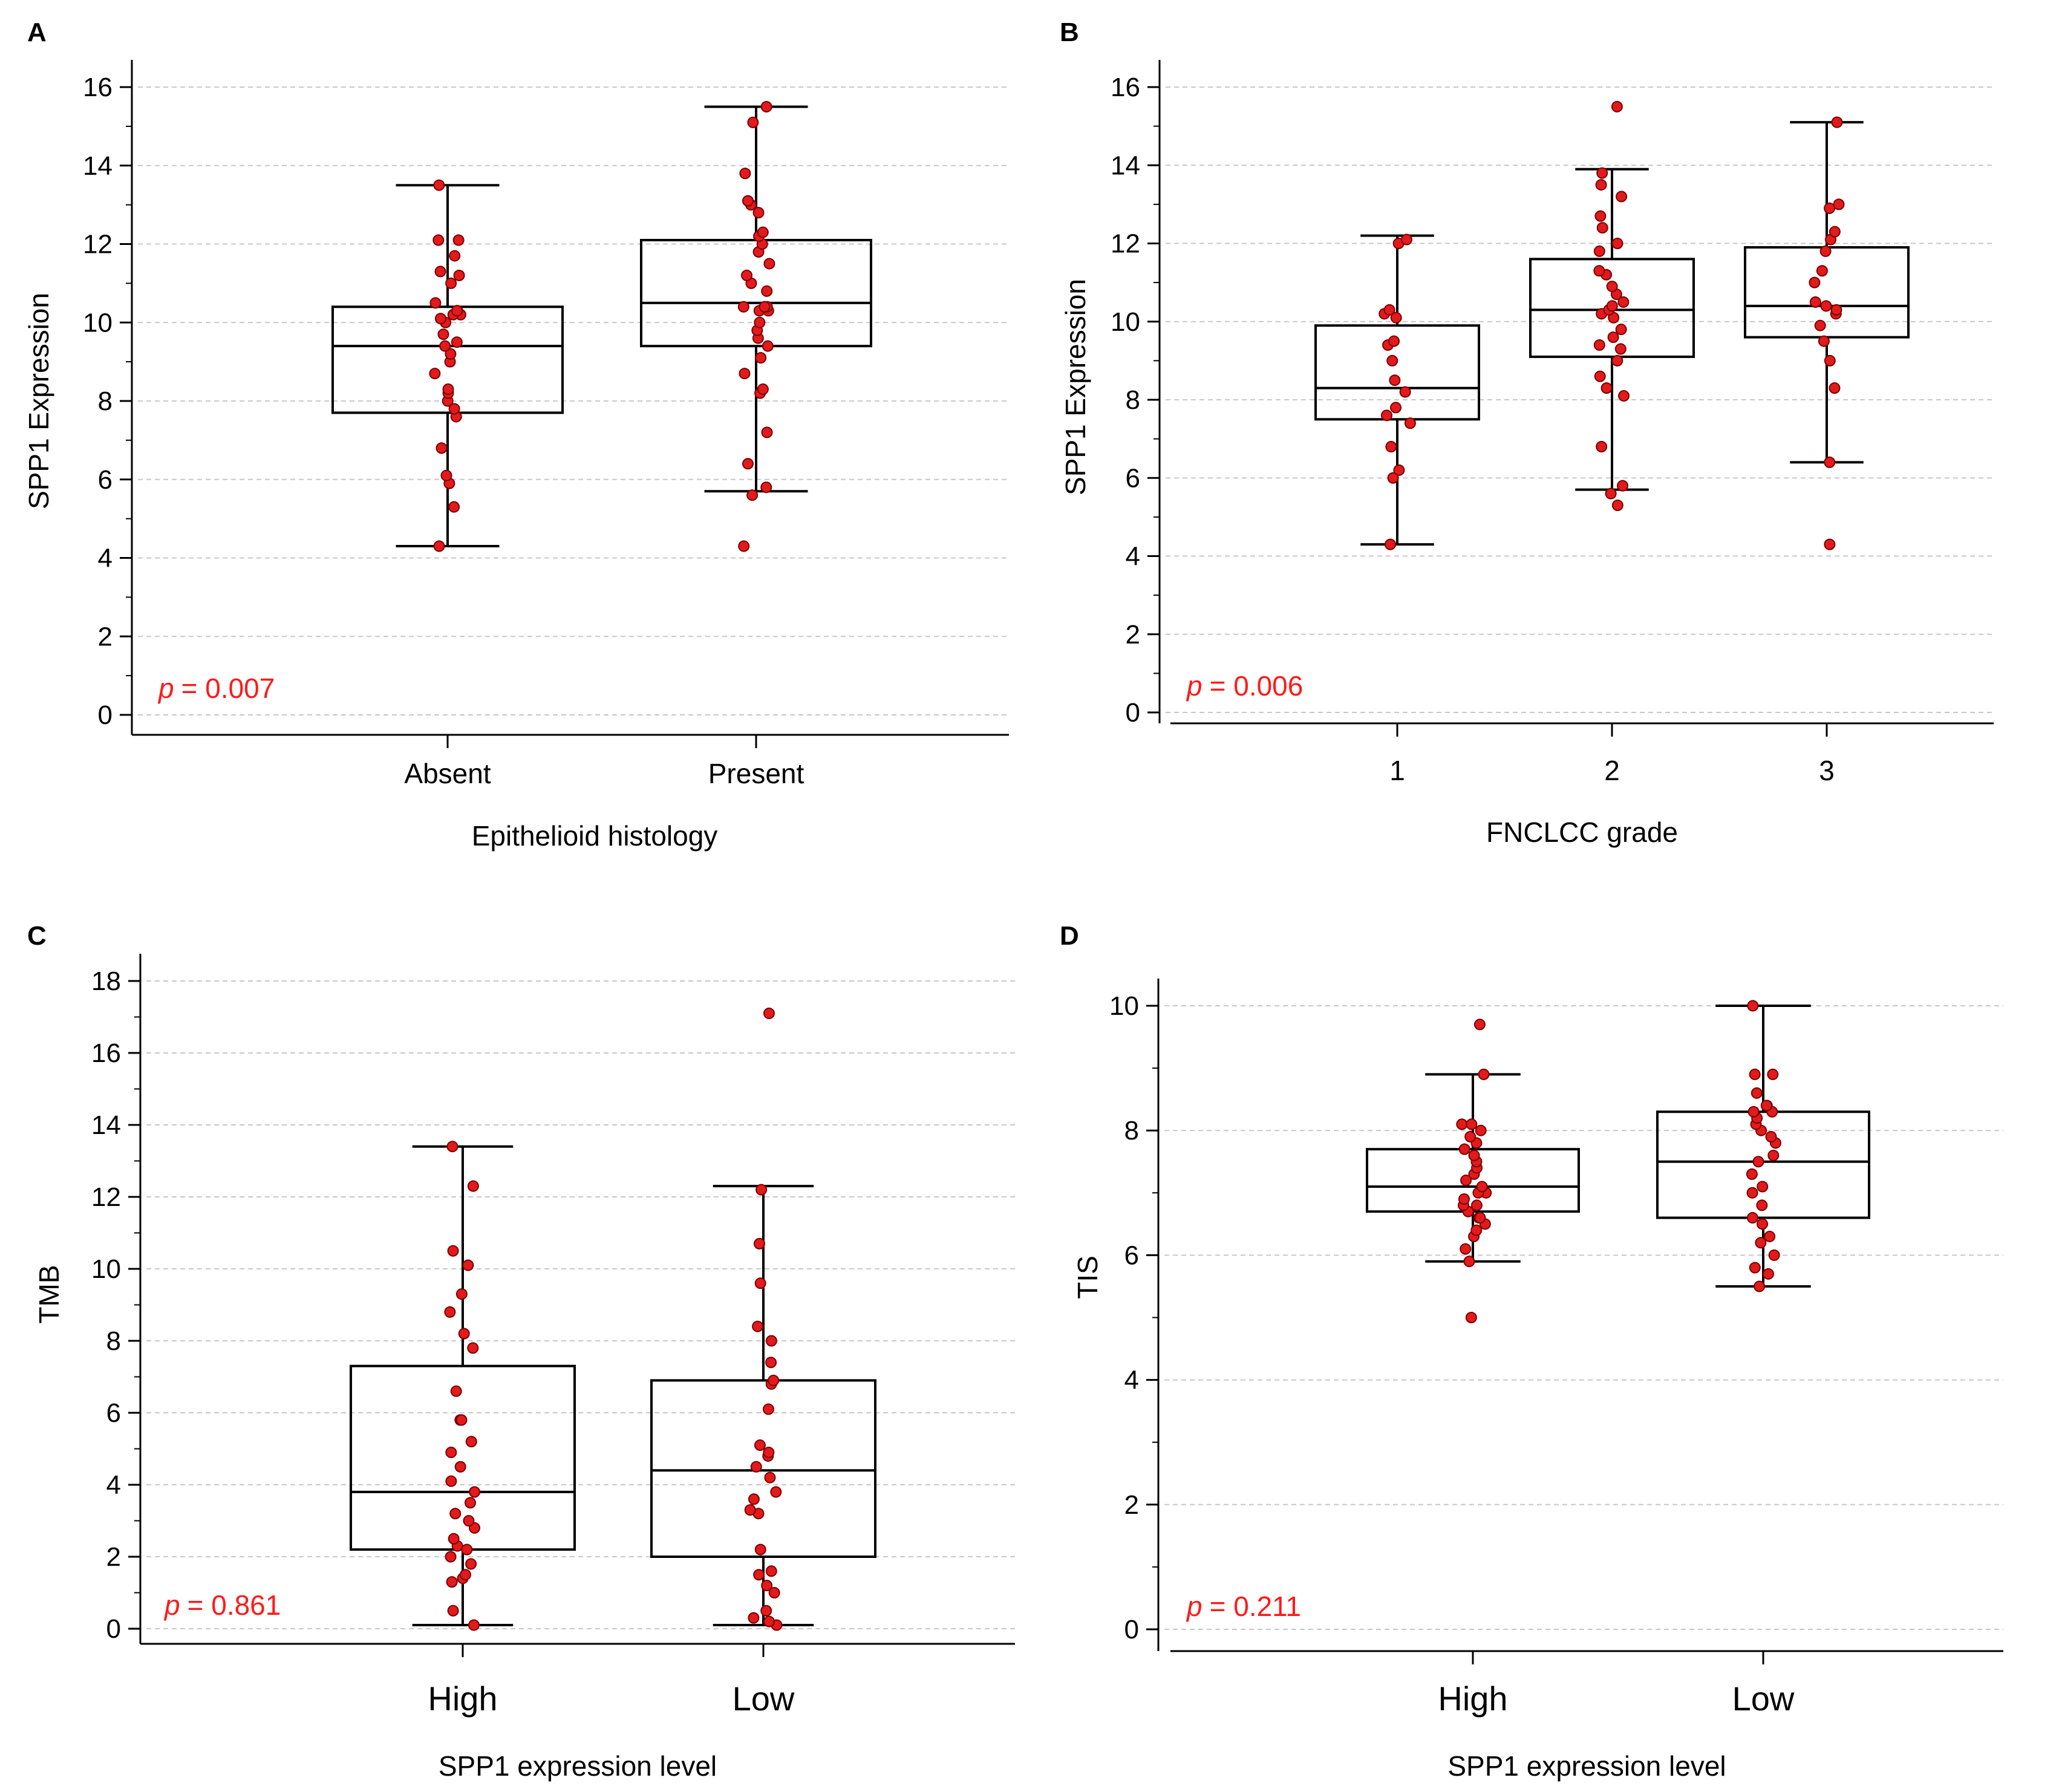 The height and width of the screenshot is (1792, 2059). I want to click on y-tick-label: 14, so click(106, 1125).